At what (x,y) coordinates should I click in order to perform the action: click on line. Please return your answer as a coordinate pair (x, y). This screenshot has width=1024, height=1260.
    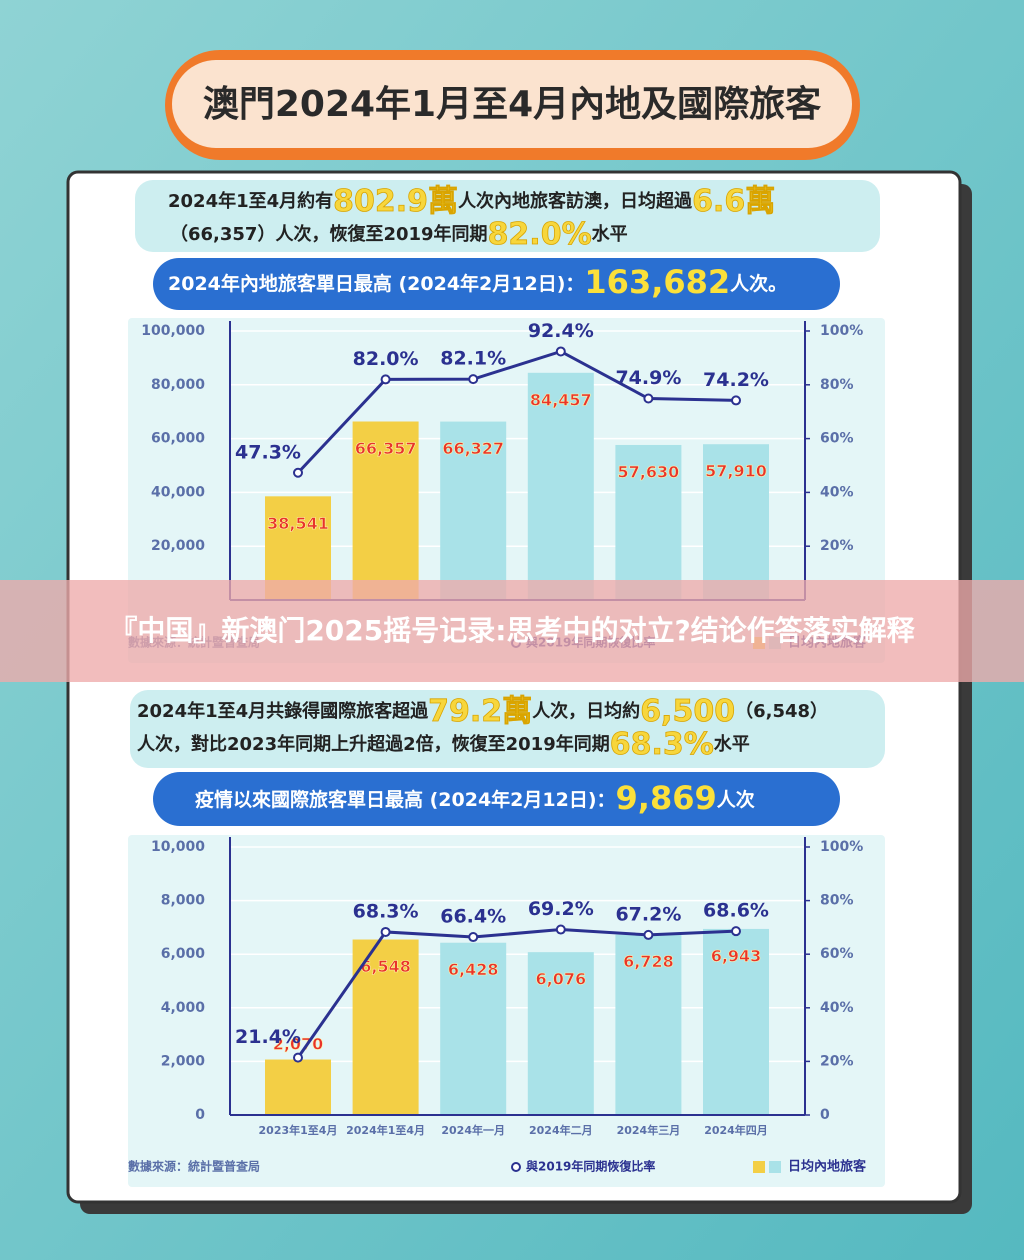
    Looking at the image, I should click on (516, 993).